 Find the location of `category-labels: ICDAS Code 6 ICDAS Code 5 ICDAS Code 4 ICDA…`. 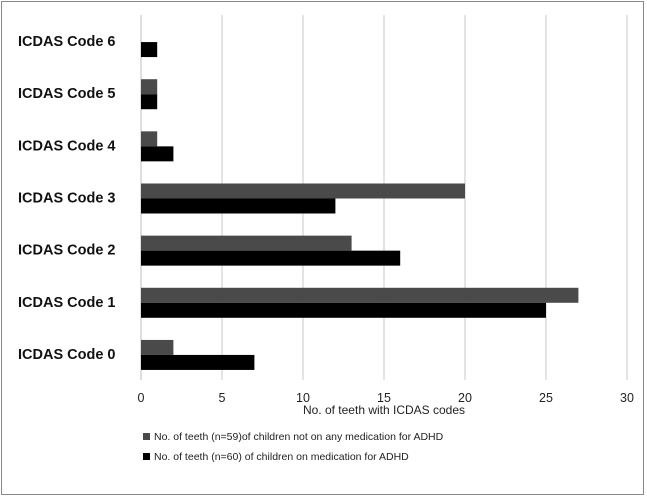

category-labels: ICDAS Code 6 ICDAS Code 5 ICDAS Code 4 ICDA… is located at coordinates (67, 198).